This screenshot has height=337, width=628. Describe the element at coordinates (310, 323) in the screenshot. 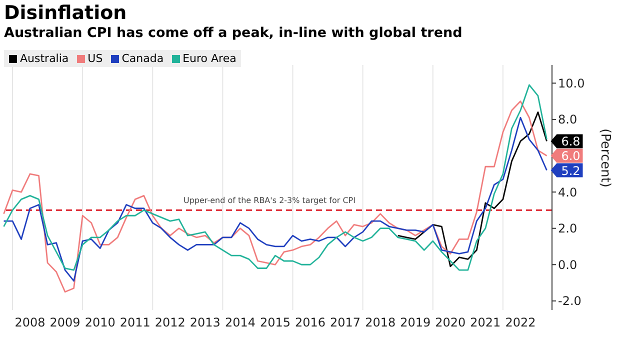

I see `x-tick-label: 2016` at that location.